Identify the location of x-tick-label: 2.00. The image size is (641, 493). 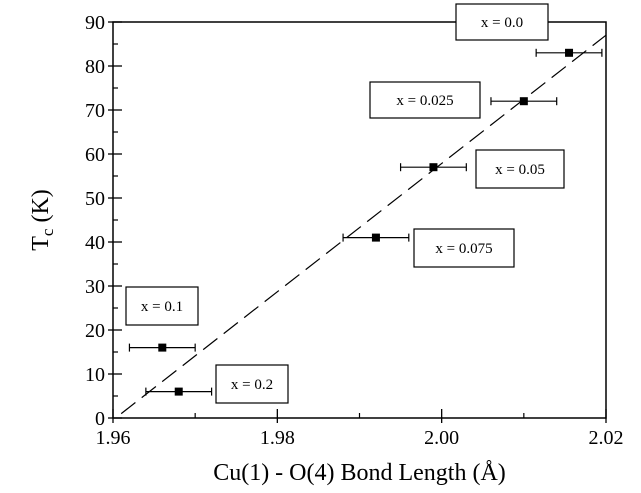
(441, 438).